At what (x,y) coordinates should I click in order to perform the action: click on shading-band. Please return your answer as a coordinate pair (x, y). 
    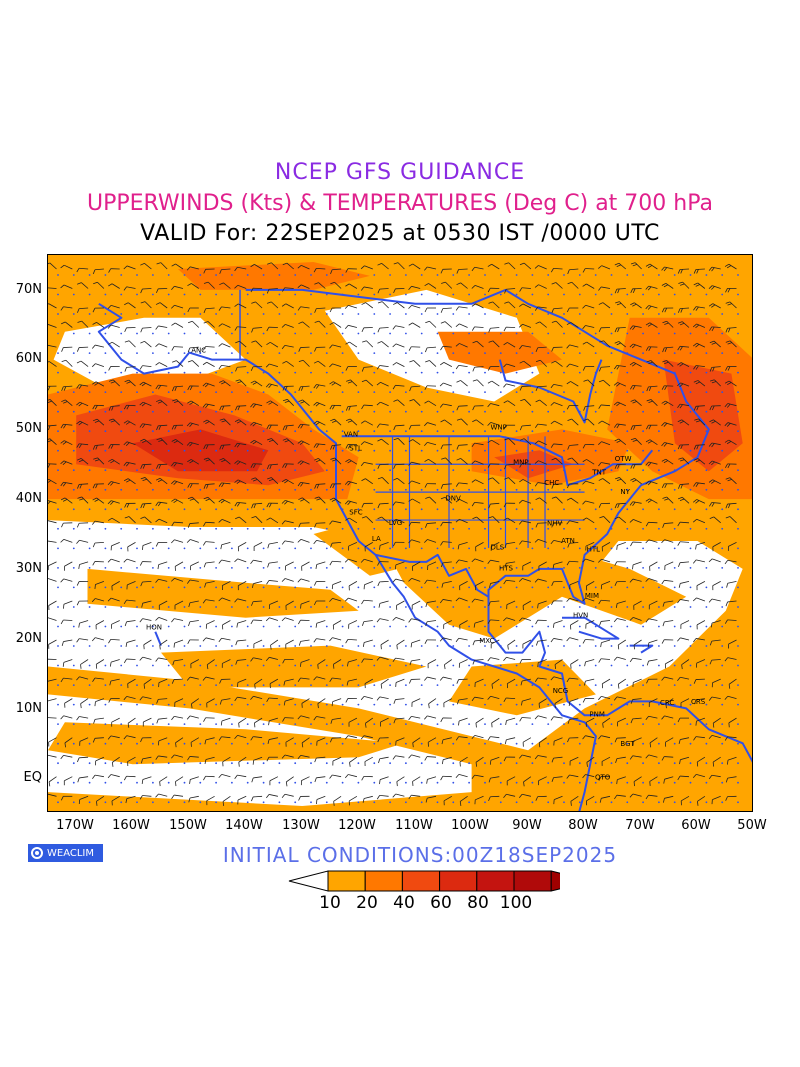
    Looking at the image, I should click on (223, 593).